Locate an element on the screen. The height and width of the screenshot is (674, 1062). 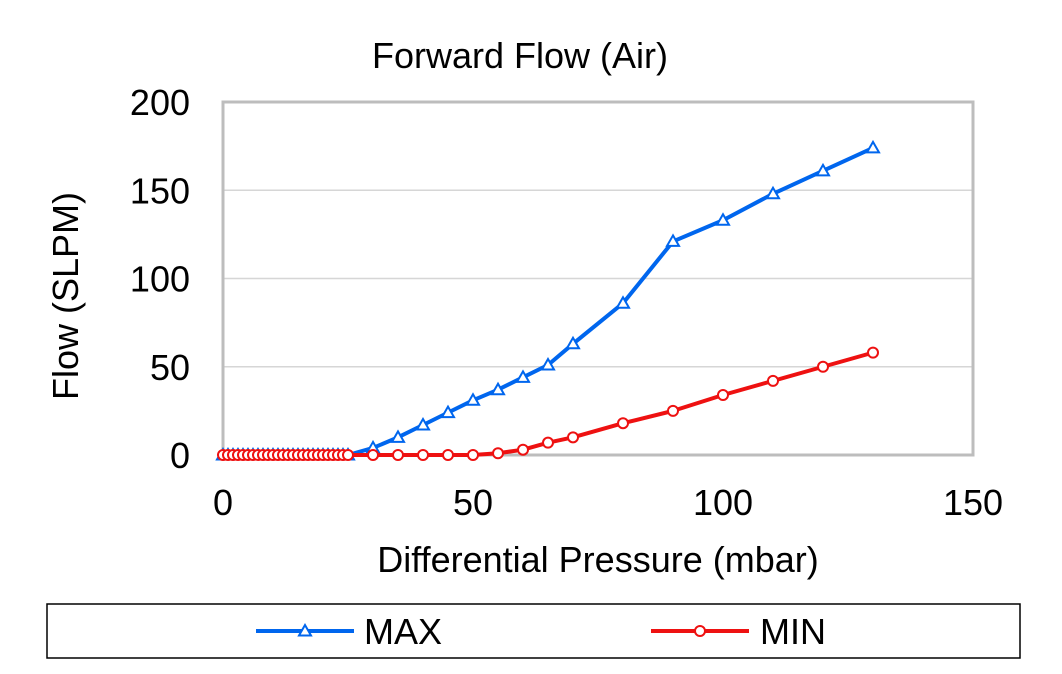
x-tick-label: 0 is located at coordinates (223, 502).